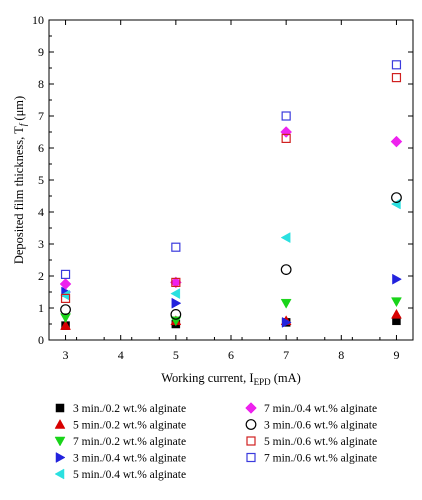 The image size is (422, 500). I want to click on y-tick-label: 0, so click(41, 340).